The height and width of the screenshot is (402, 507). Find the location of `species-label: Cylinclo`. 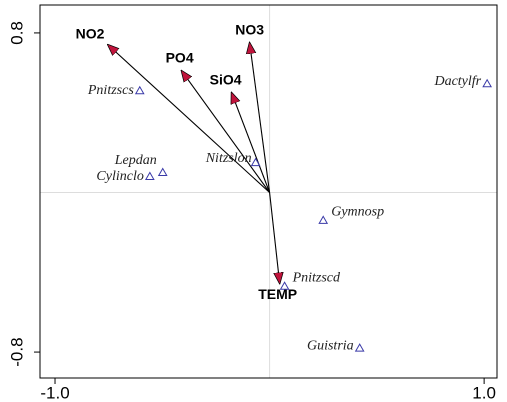

species-label: Cylinclo is located at coordinates (119, 176).